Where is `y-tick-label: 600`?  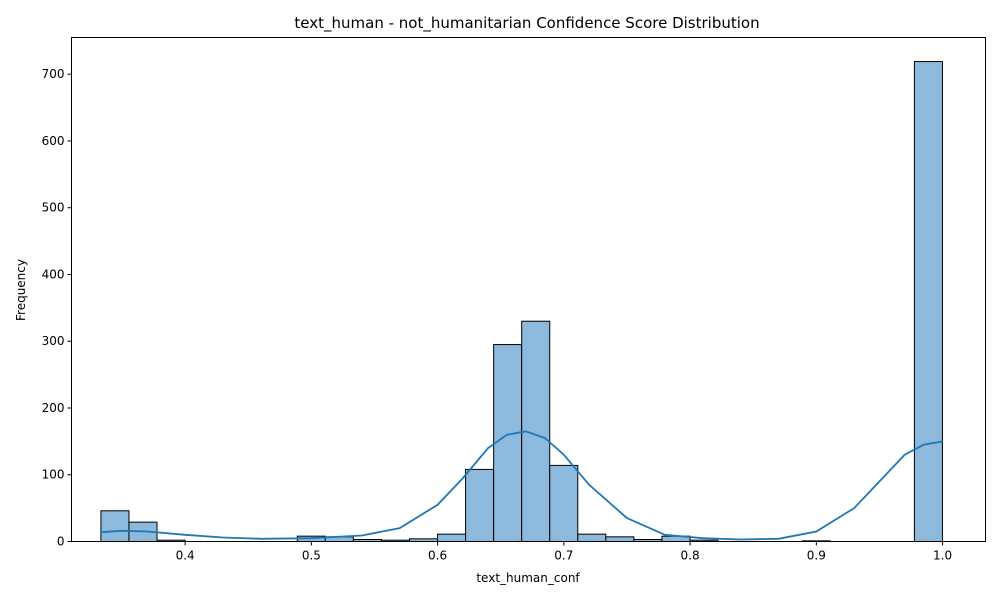 y-tick-label: 600 is located at coordinates (53, 141).